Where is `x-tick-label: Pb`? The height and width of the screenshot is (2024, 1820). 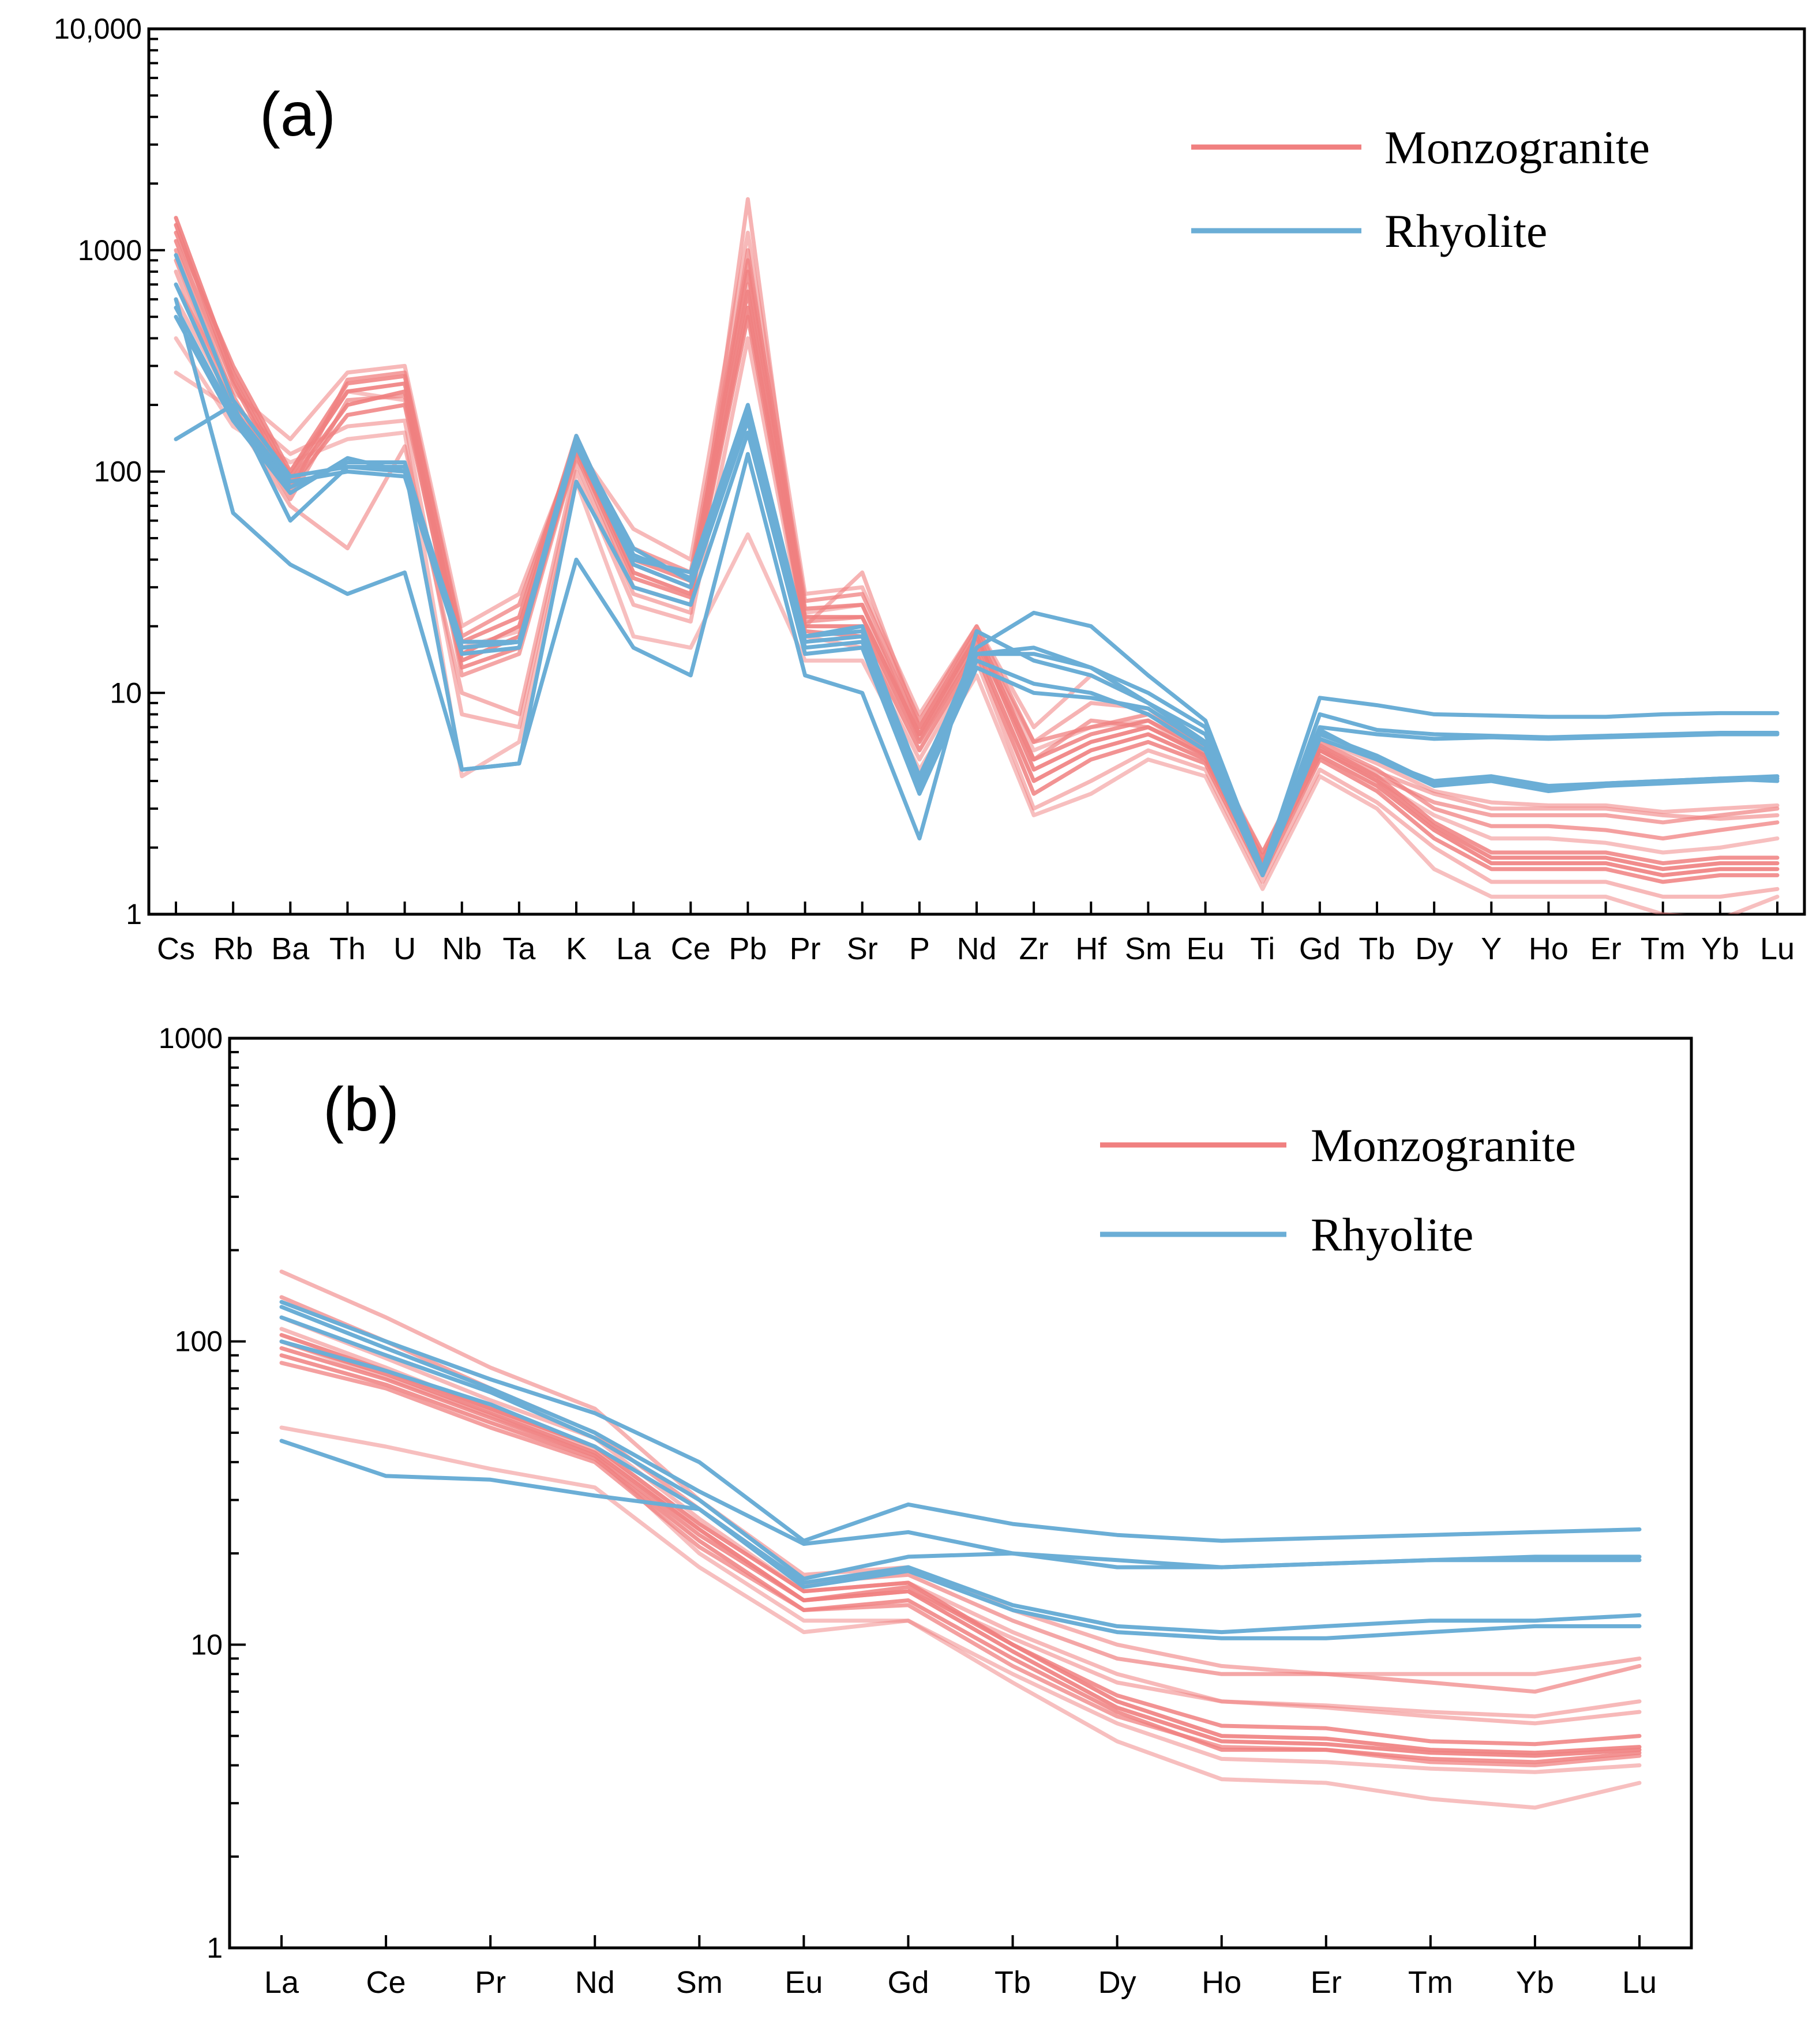 x-tick-label: Pb is located at coordinates (748, 949).